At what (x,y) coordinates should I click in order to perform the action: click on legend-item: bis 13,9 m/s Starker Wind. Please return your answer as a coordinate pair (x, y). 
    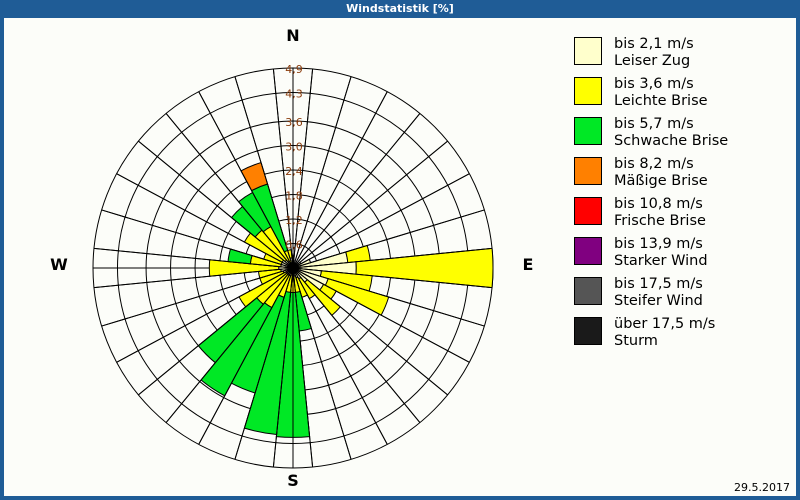
    Looking at the image, I should click on (685, 252).